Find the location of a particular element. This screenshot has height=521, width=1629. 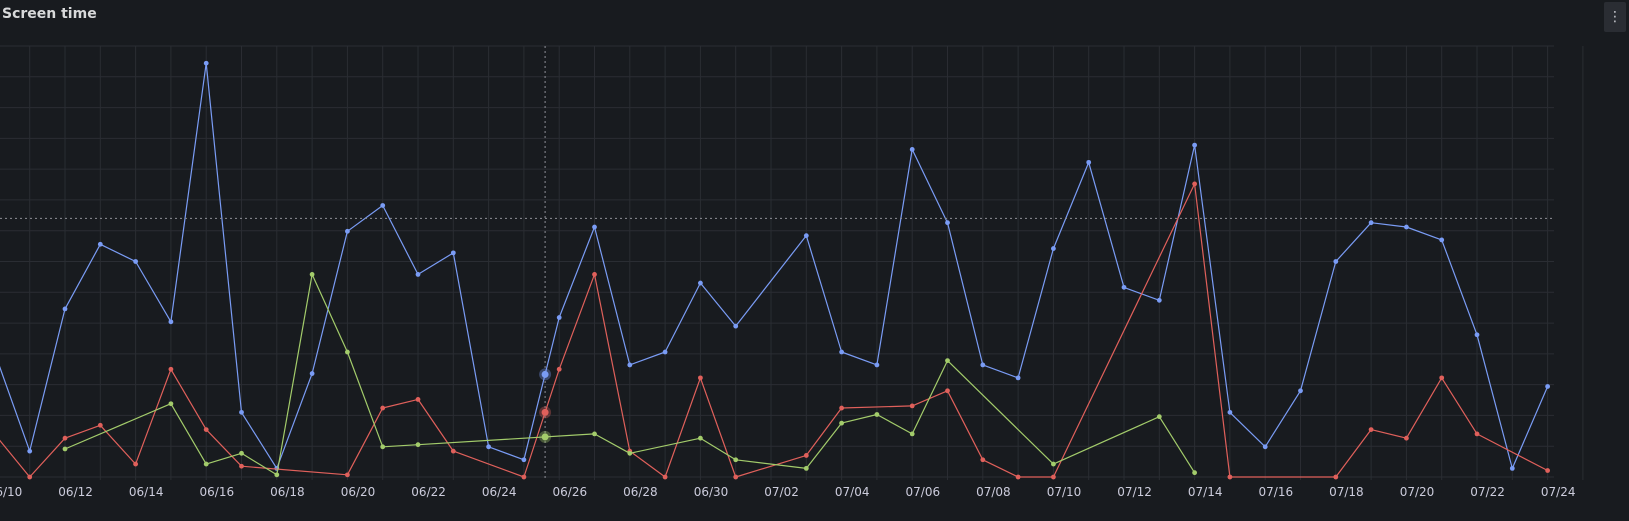

hover-marker-green is located at coordinates (545, 437).